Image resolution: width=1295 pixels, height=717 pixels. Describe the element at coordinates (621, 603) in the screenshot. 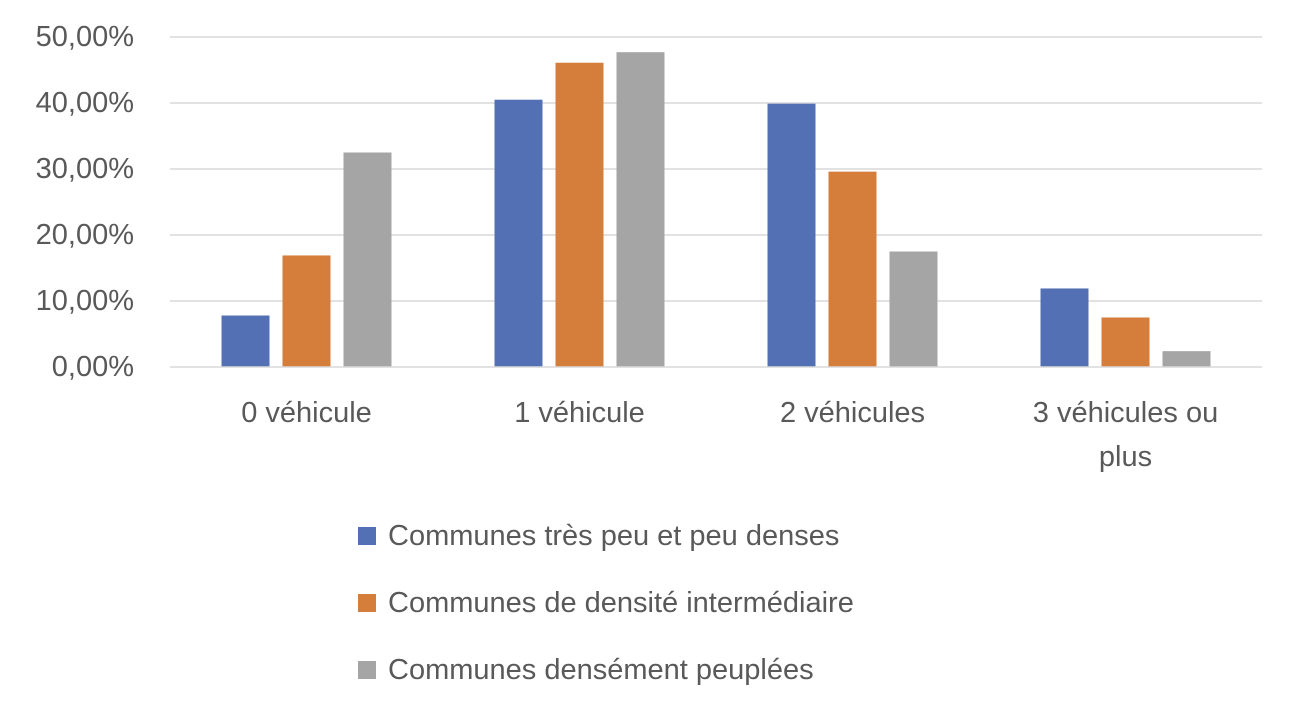

I see `legend-entry-label: Communes de densité intermédiaire` at that location.